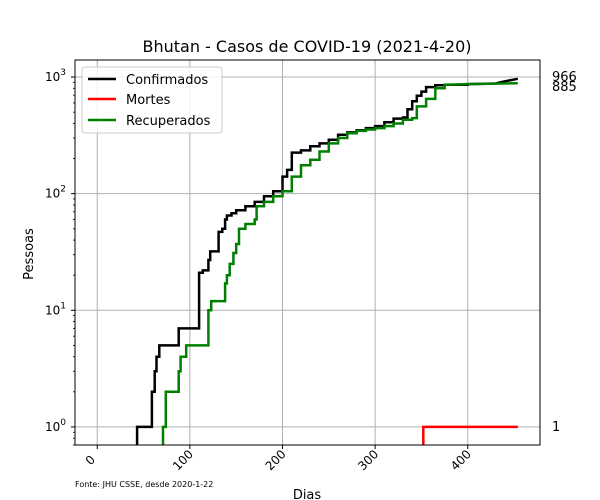  I want to click on legend-label-recuperados: Recuperados, so click(168, 121).